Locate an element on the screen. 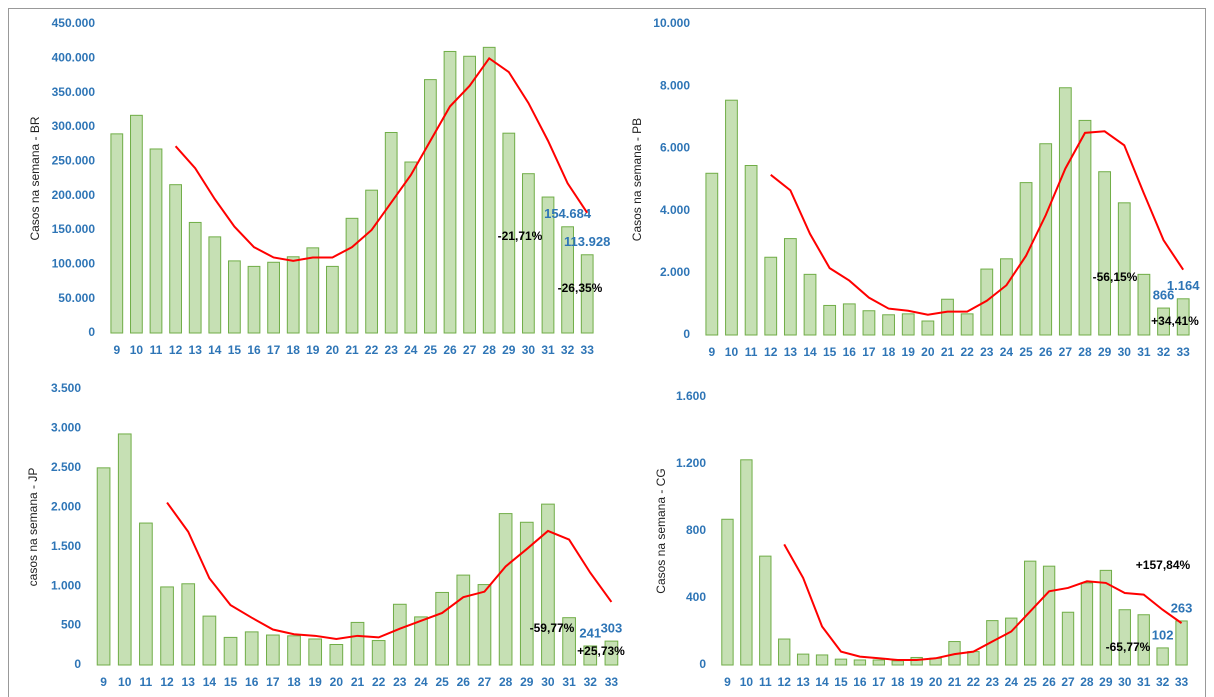 This screenshot has height=697, width=1214. y-tick-label: 500 is located at coordinates (71, 625).